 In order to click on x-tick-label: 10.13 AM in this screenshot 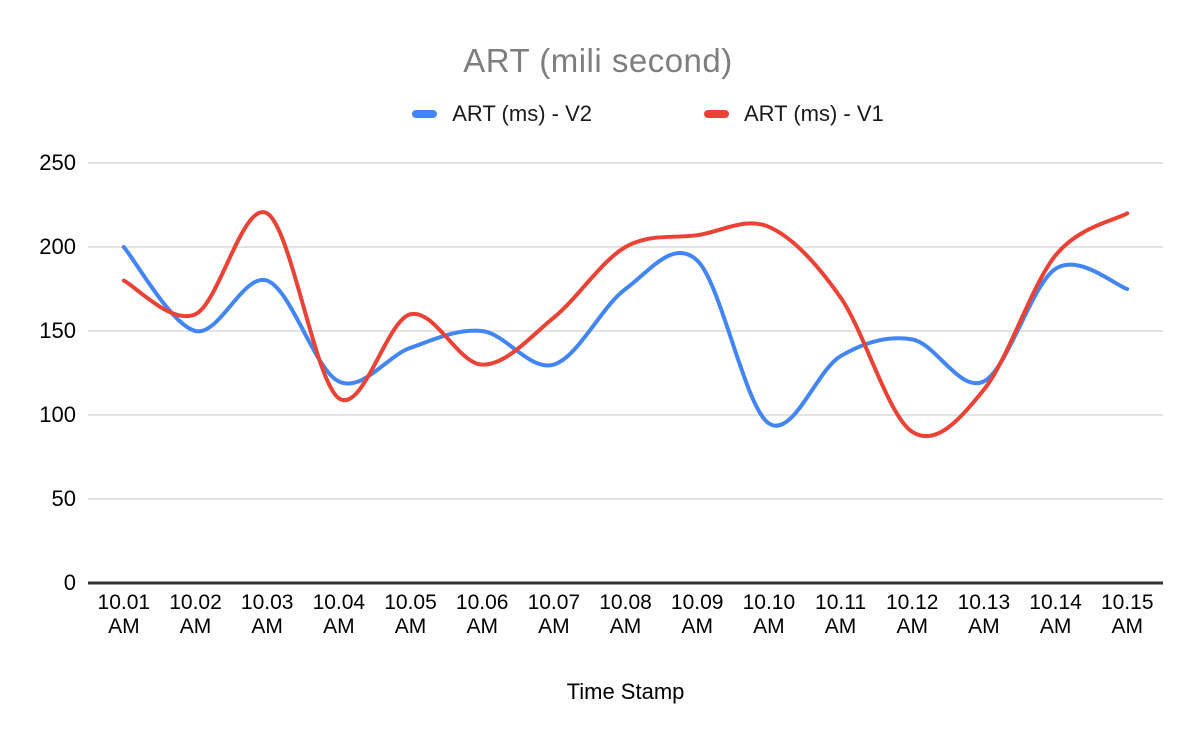, I will do `click(984, 614)`.